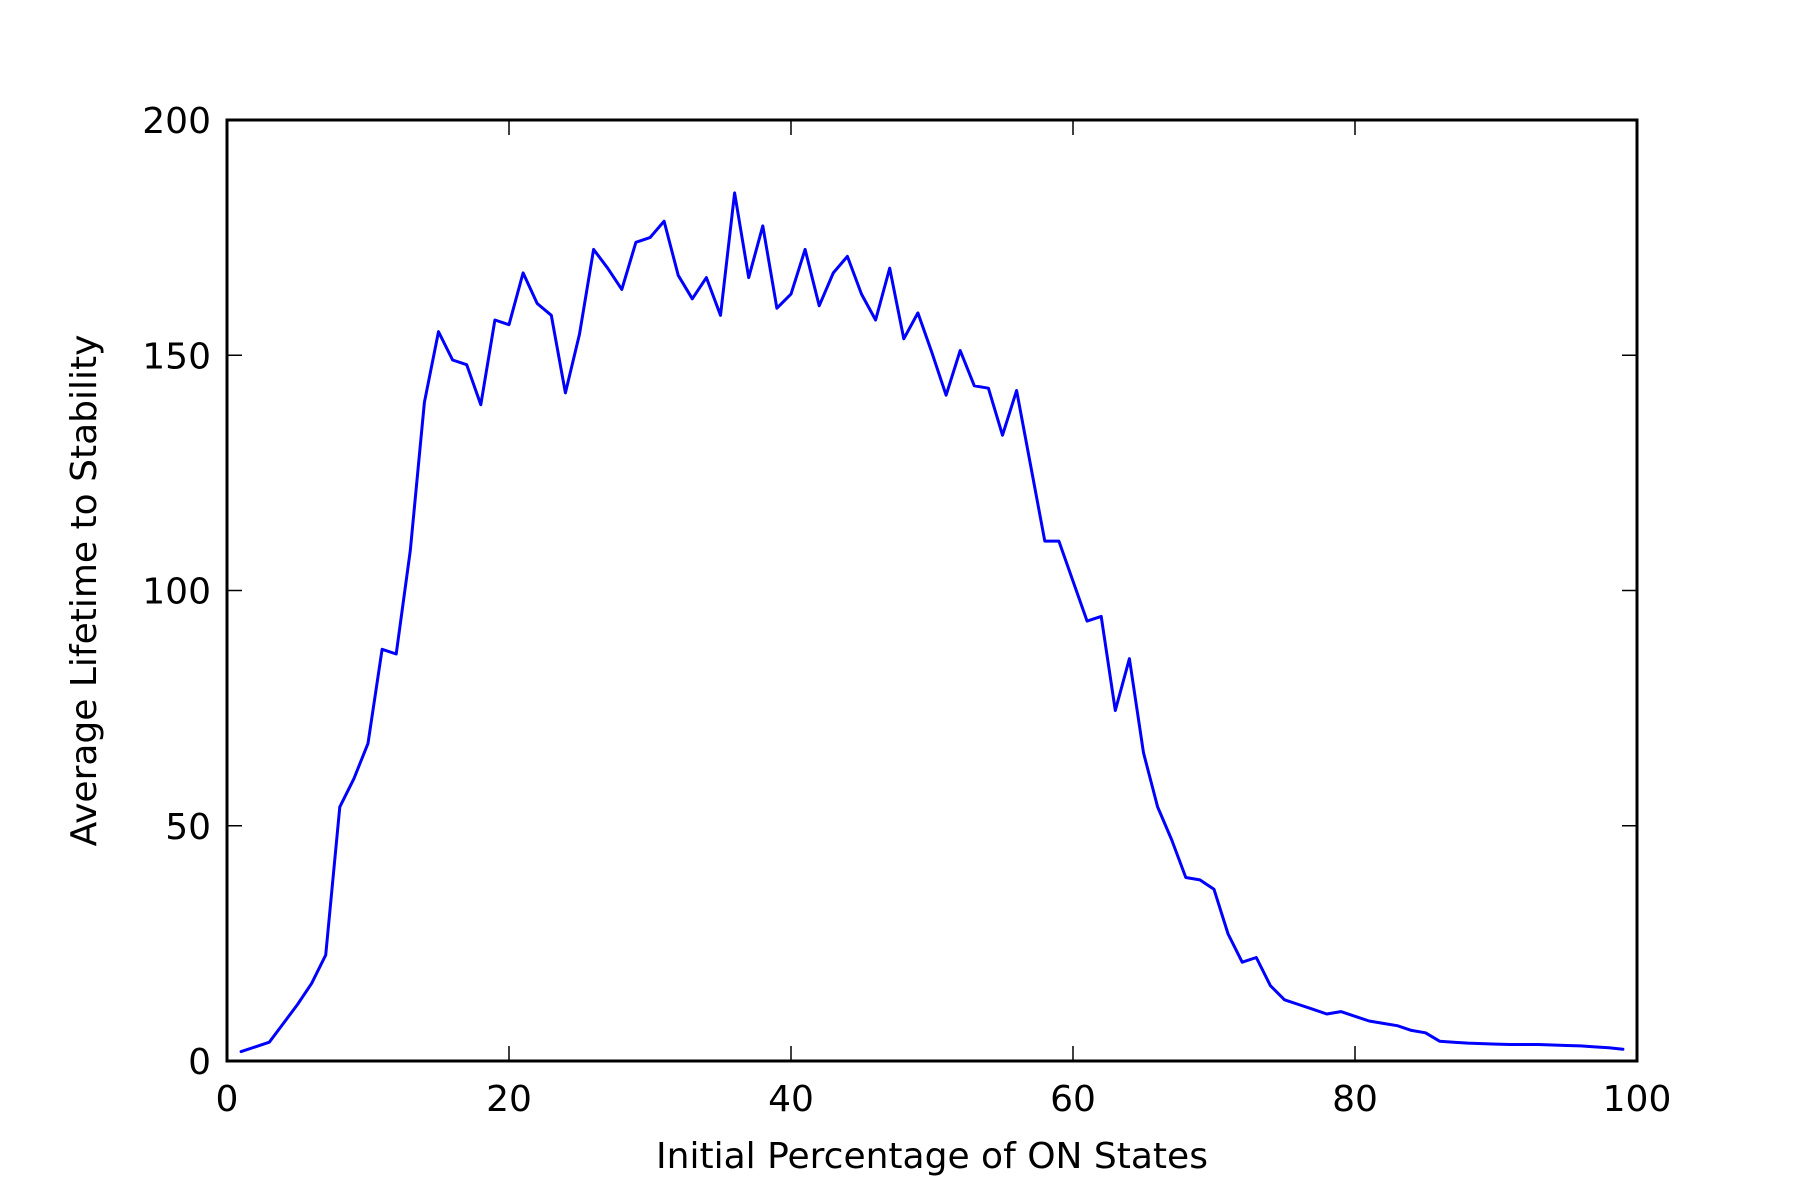 This screenshot has height=1200, width=1800. What do you see at coordinates (176, 121) in the screenshot?
I see `y-tick-label: 200` at bounding box center [176, 121].